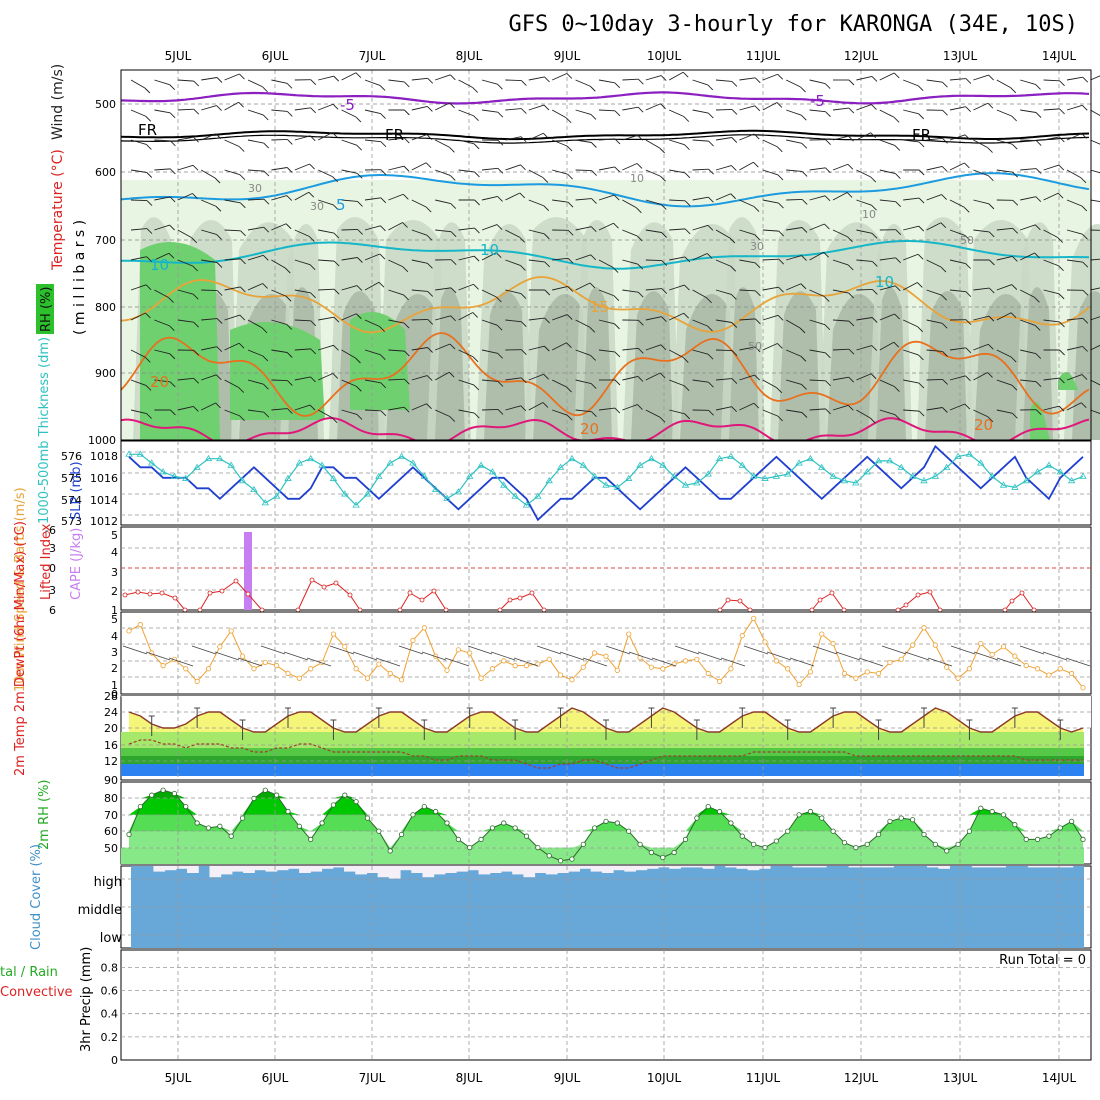 This screenshot has width=1100, height=1100. Describe the element at coordinates (45, 309) in the screenshot. I see `rh-legend-swatch` at that location.